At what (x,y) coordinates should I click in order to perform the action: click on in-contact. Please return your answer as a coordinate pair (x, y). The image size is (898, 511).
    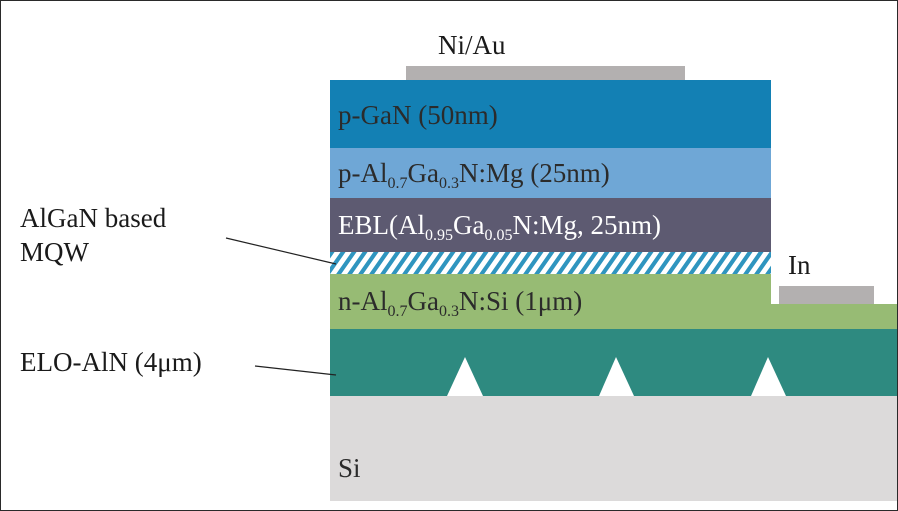
    Looking at the image, I should click on (826, 295).